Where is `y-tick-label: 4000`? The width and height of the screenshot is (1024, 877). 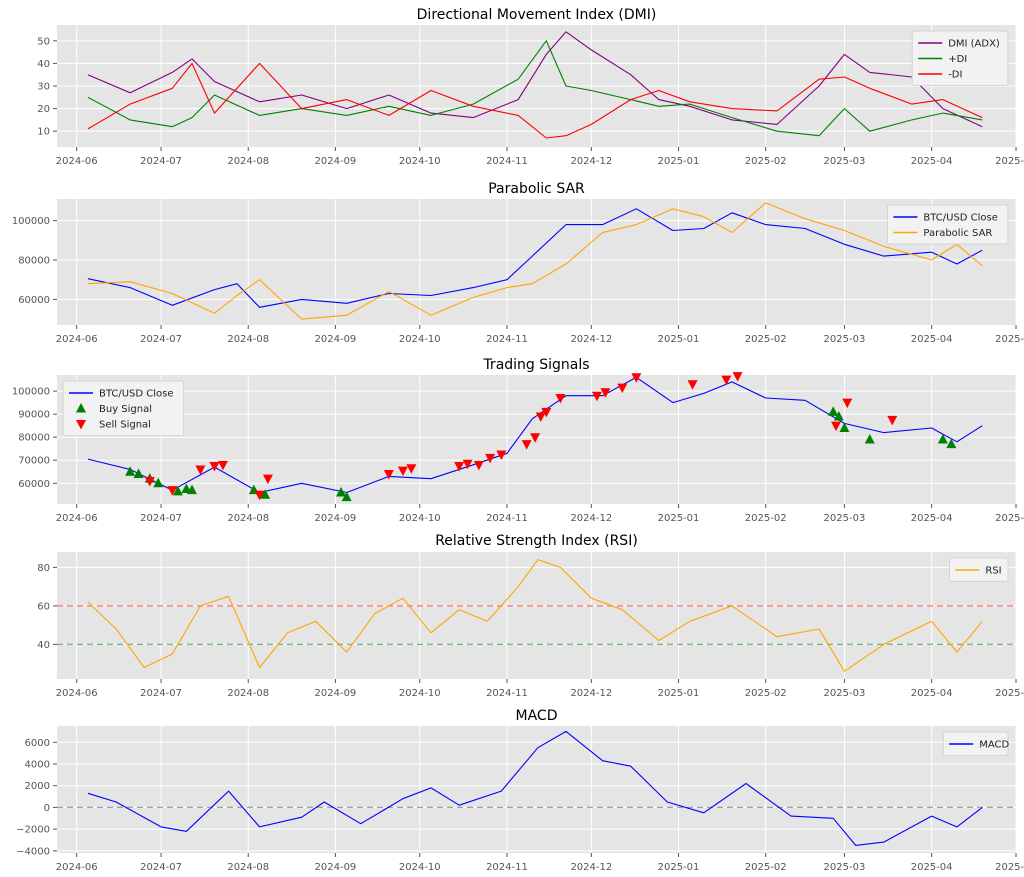 y-tick-label: 4000 is located at coordinates (37, 764).